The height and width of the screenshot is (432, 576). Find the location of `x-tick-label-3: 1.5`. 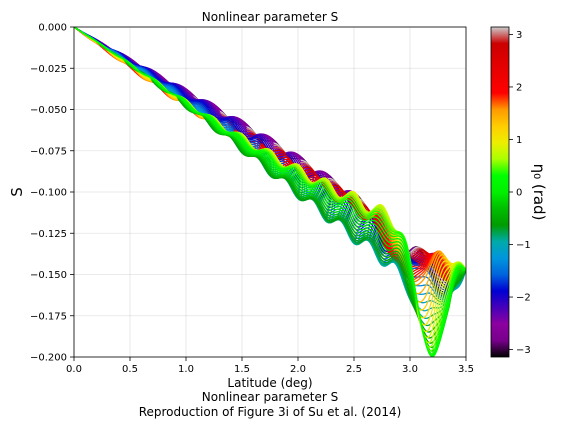

x-tick-label-3: 1.5 is located at coordinates (242, 369).